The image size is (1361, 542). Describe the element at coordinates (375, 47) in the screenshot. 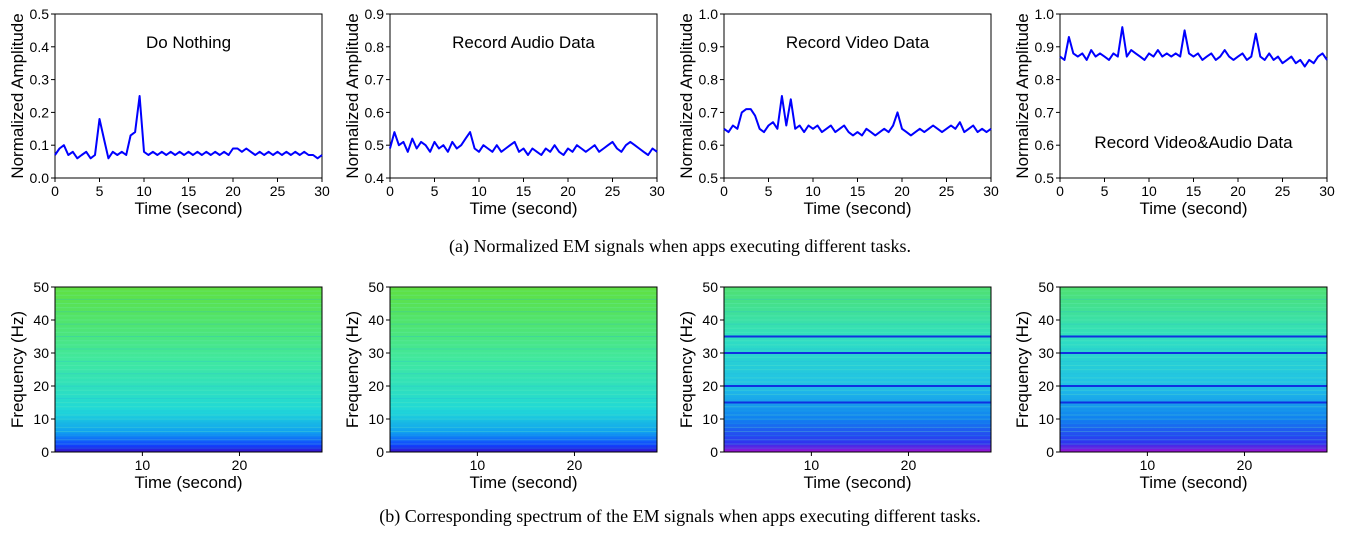

I see `y-tick-label: 0.8` at that location.